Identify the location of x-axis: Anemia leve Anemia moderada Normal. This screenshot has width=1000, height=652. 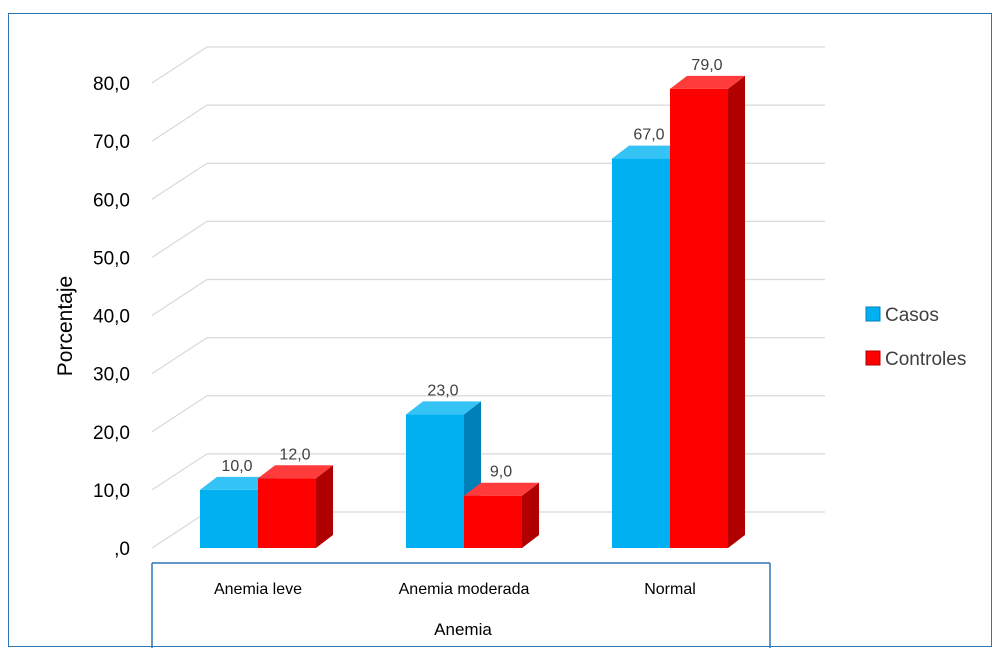
(461, 605).